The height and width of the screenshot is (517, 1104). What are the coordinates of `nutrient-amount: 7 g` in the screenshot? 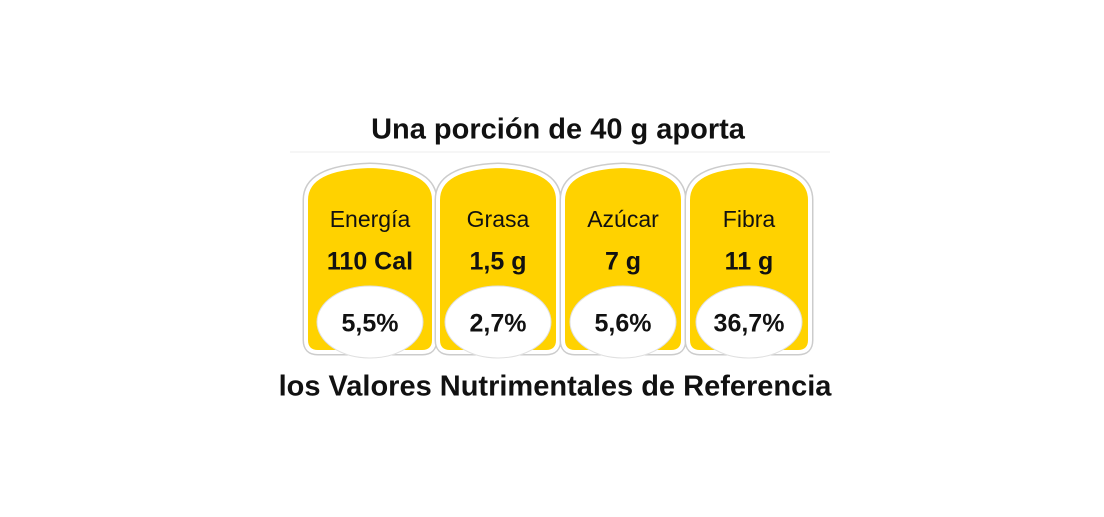 It's located at (623, 262).